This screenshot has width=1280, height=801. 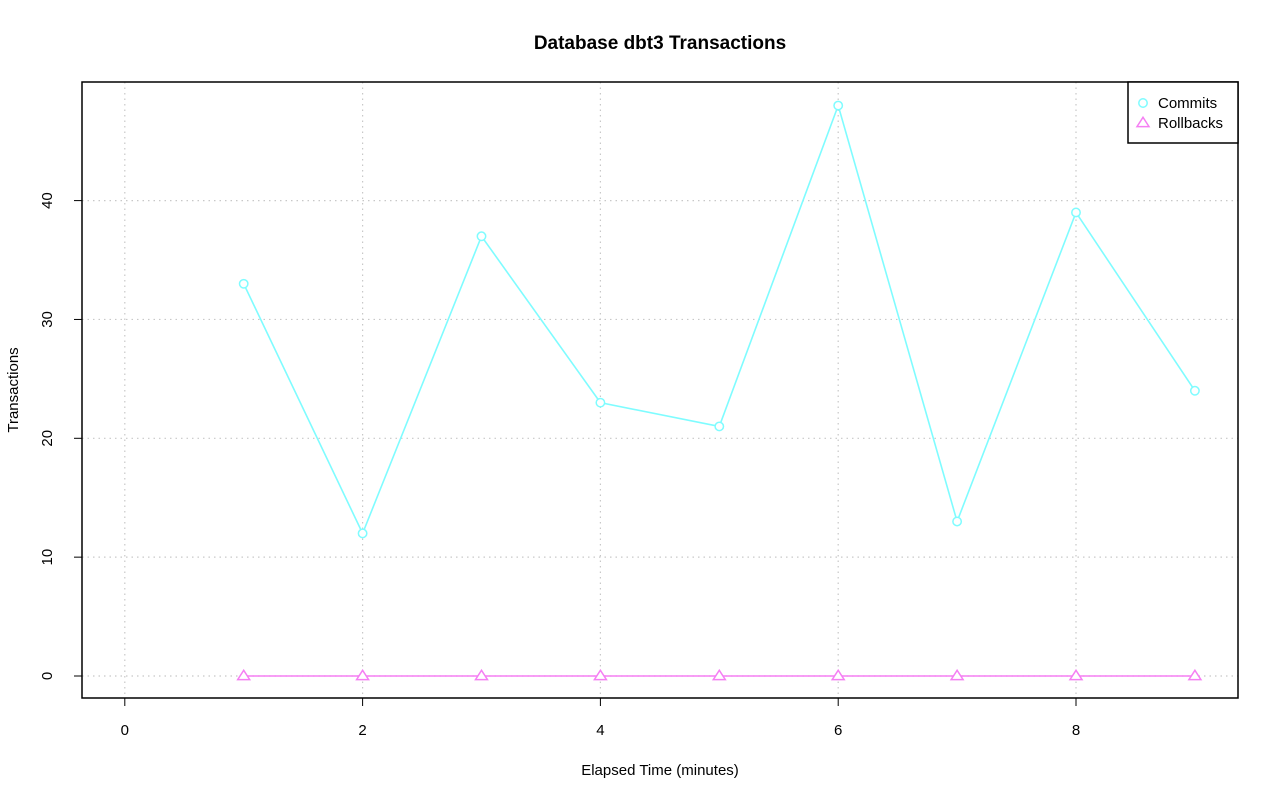 I want to click on y-axis: 0 10 20 30 40, so click(x=61, y=436).